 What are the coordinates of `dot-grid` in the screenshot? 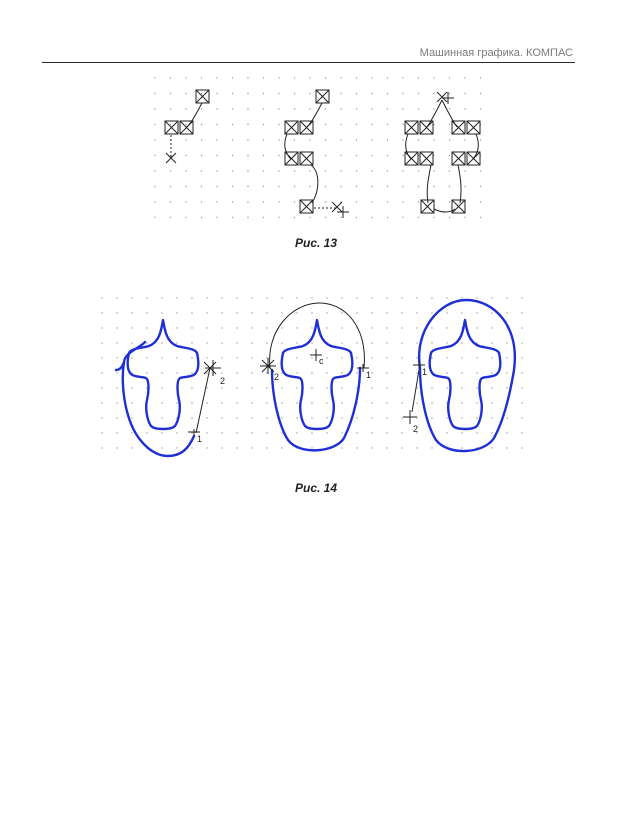 It's located at (312, 373).